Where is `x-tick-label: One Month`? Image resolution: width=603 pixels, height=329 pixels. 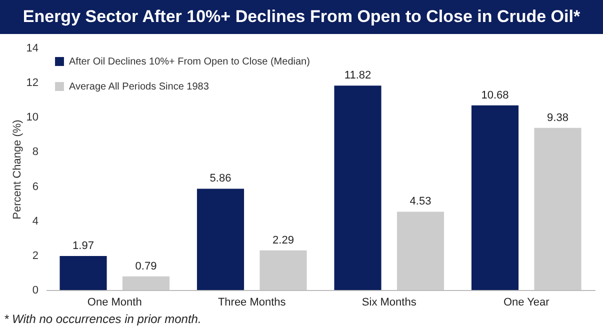
x-tick-label: One Month is located at coordinates (114, 302).